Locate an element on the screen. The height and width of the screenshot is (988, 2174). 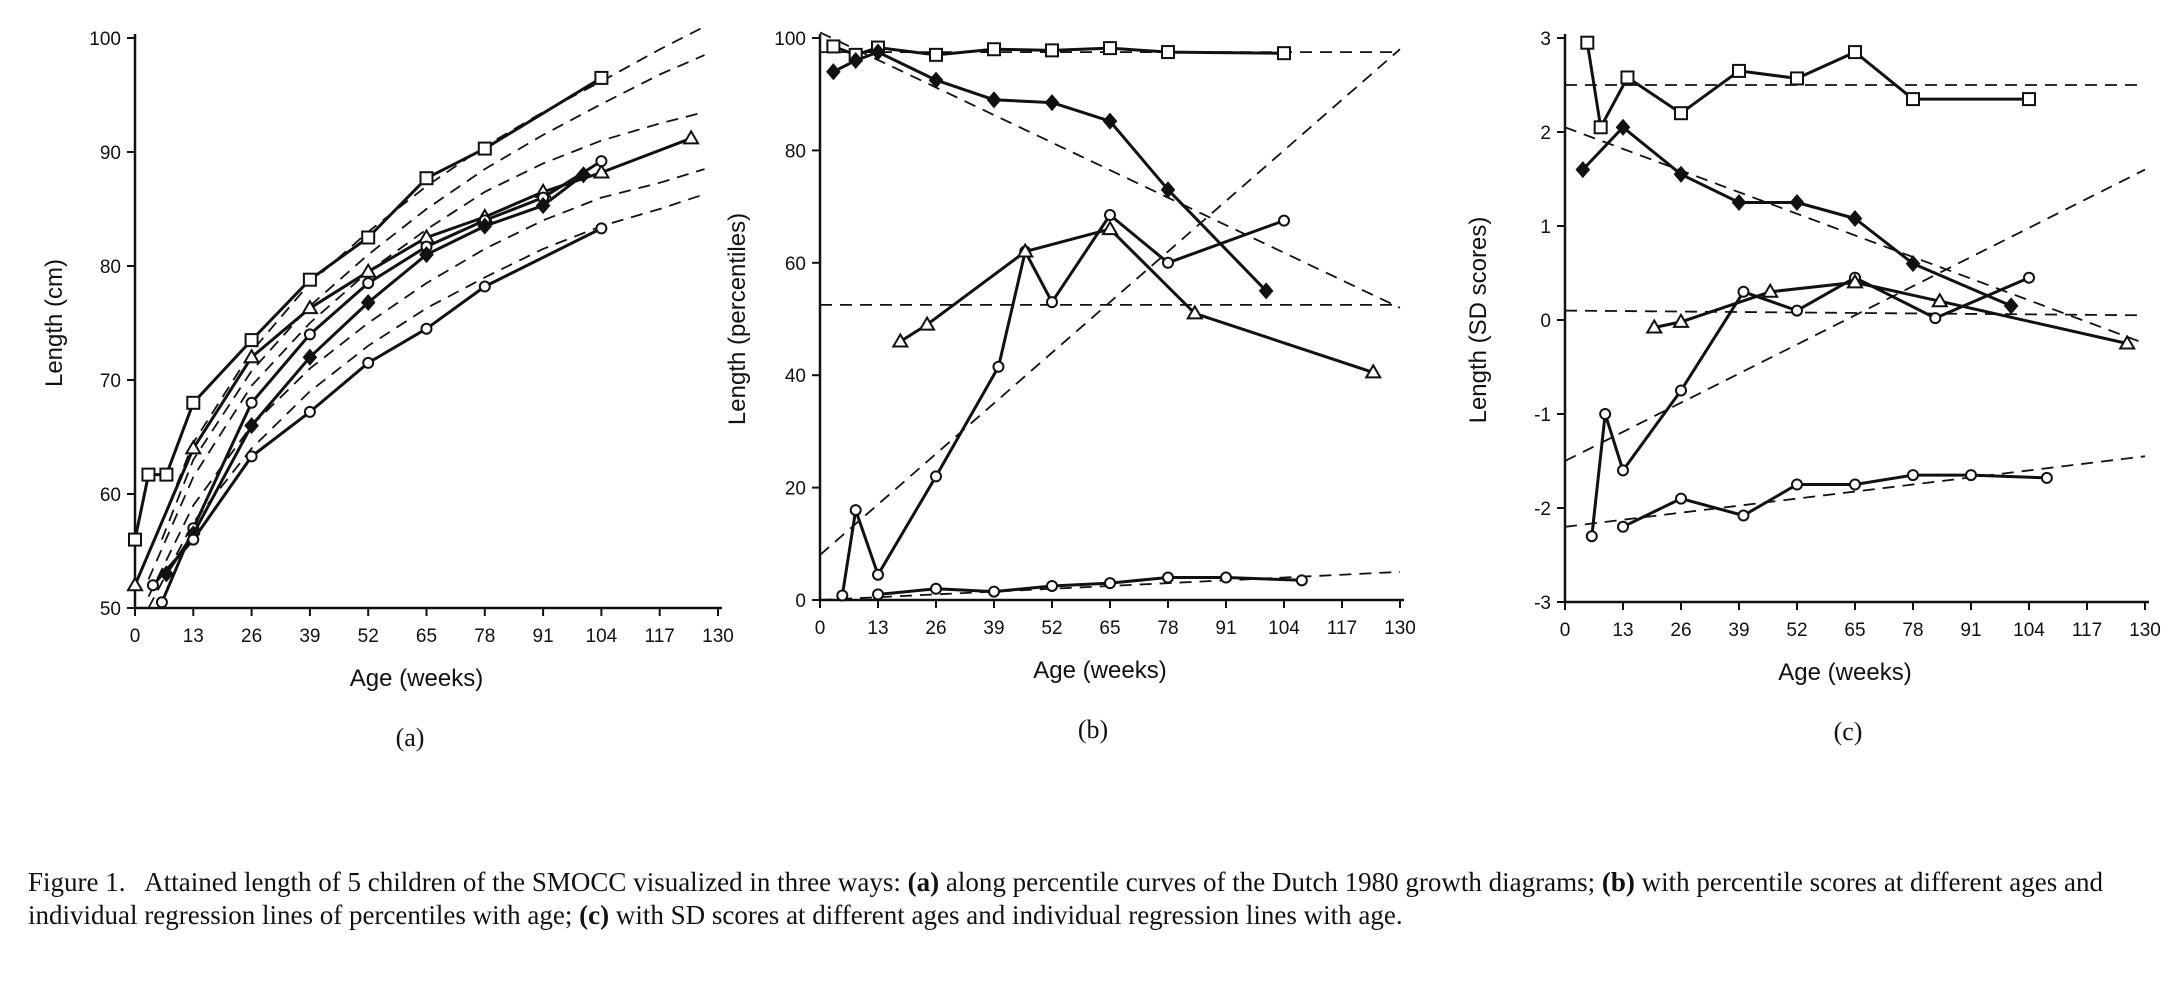
caption-mark-a: (a) is located at coordinates (923, 882).